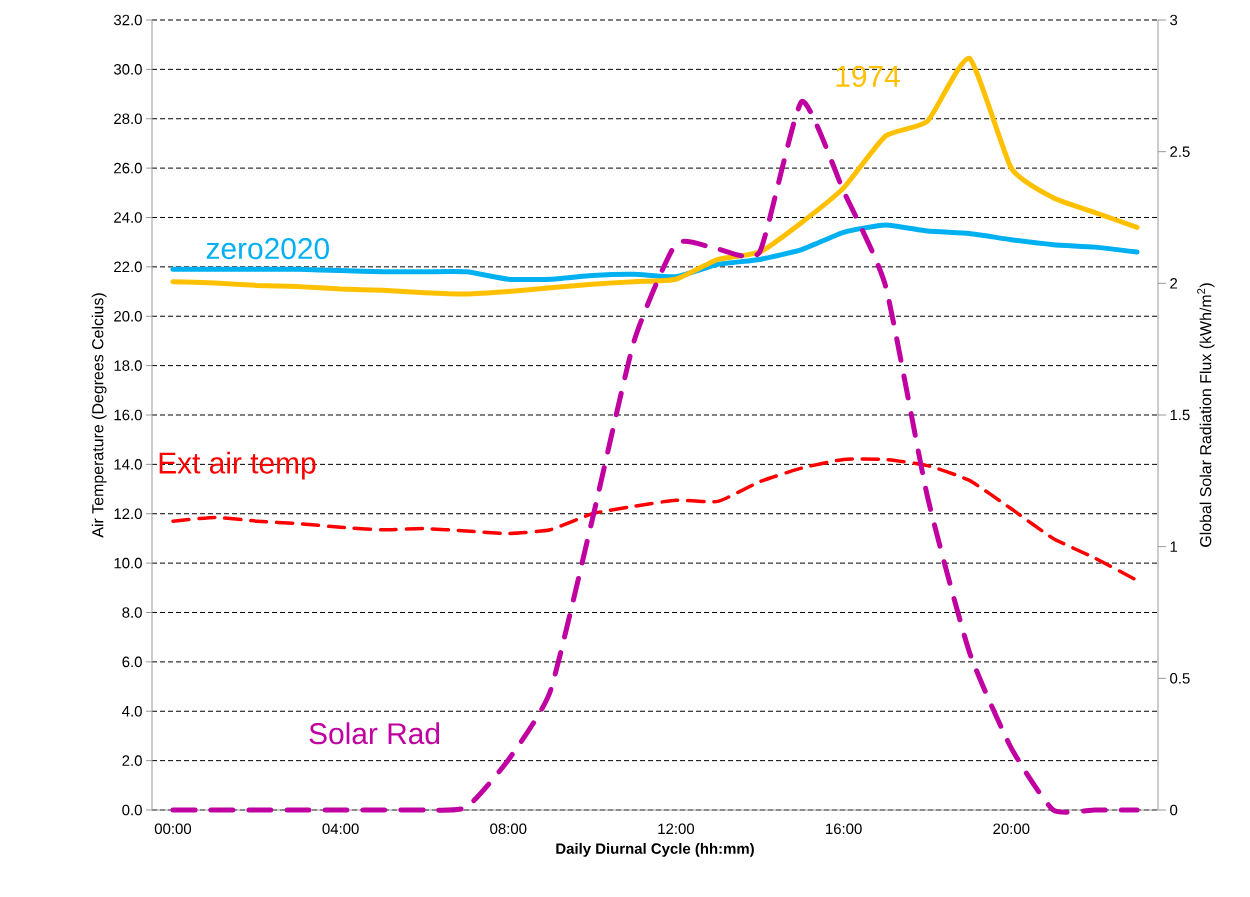 This screenshot has width=1250, height=897. I want to click on x-tick-label: 12:00, so click(676, 829).